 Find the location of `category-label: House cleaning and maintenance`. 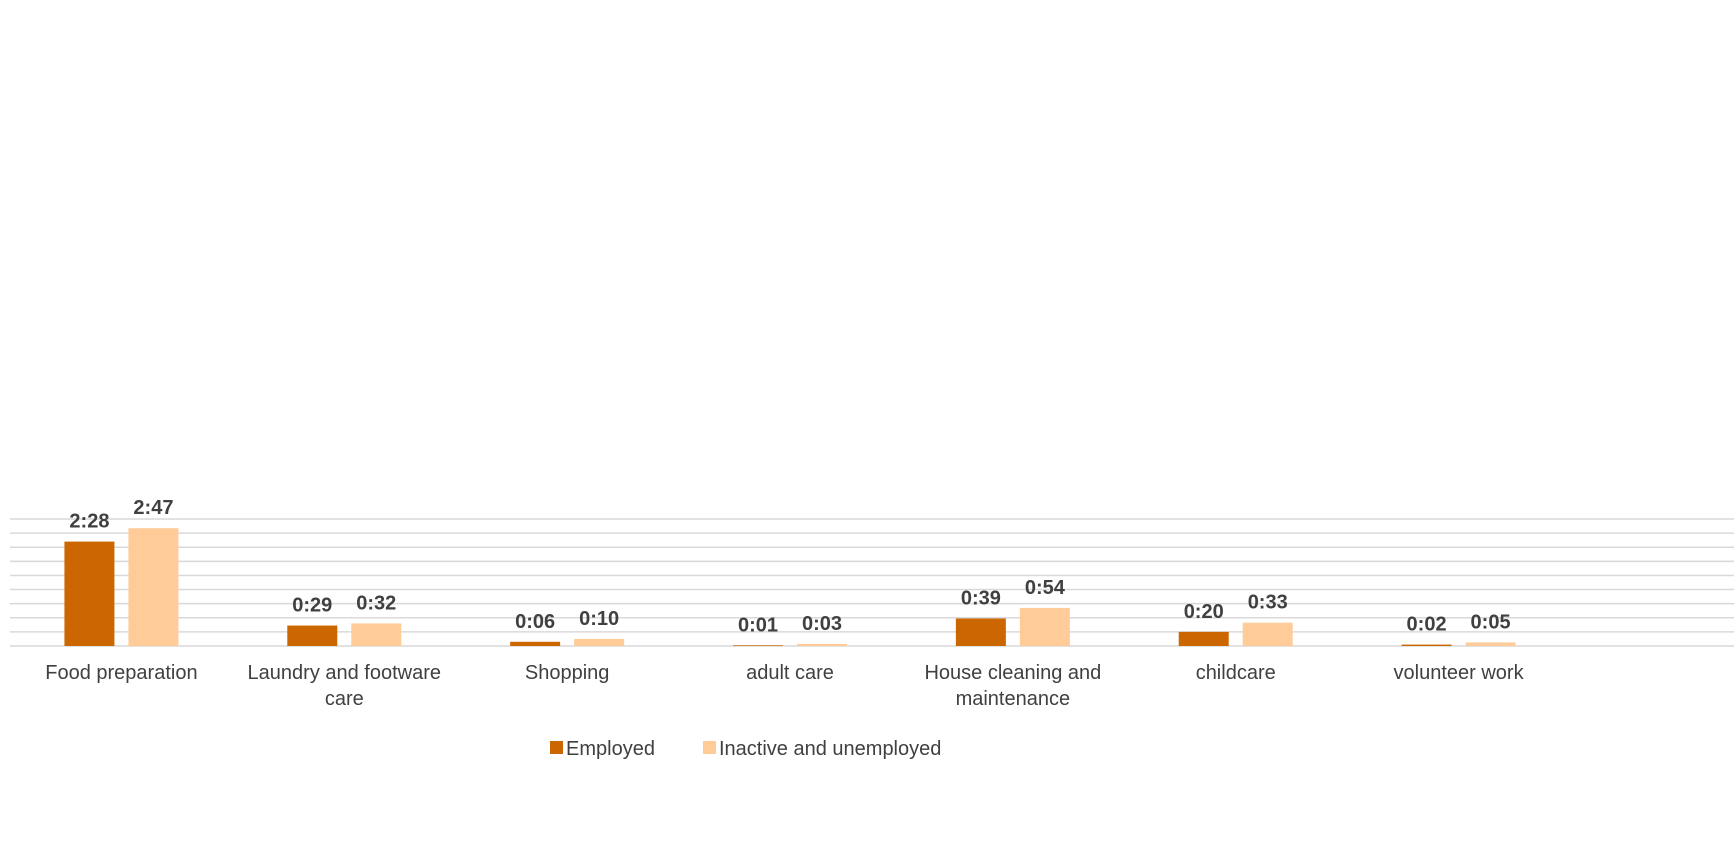

category-label: House cleaning and maintenance is located at coordinates (1012, 686).